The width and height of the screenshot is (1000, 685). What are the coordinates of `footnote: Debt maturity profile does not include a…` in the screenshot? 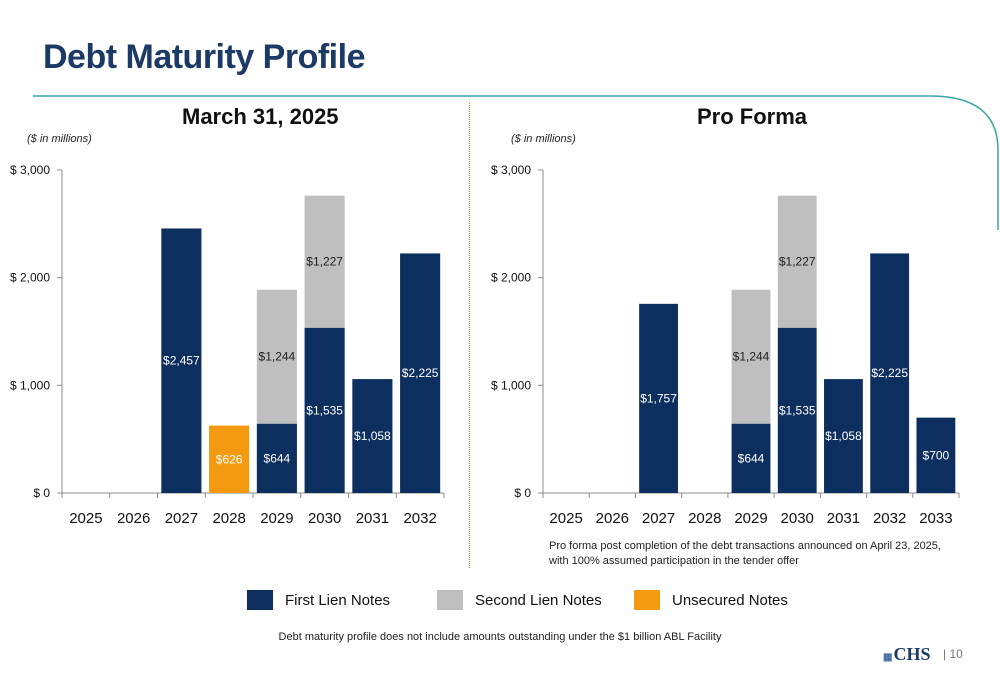 It's located at (500, 637).